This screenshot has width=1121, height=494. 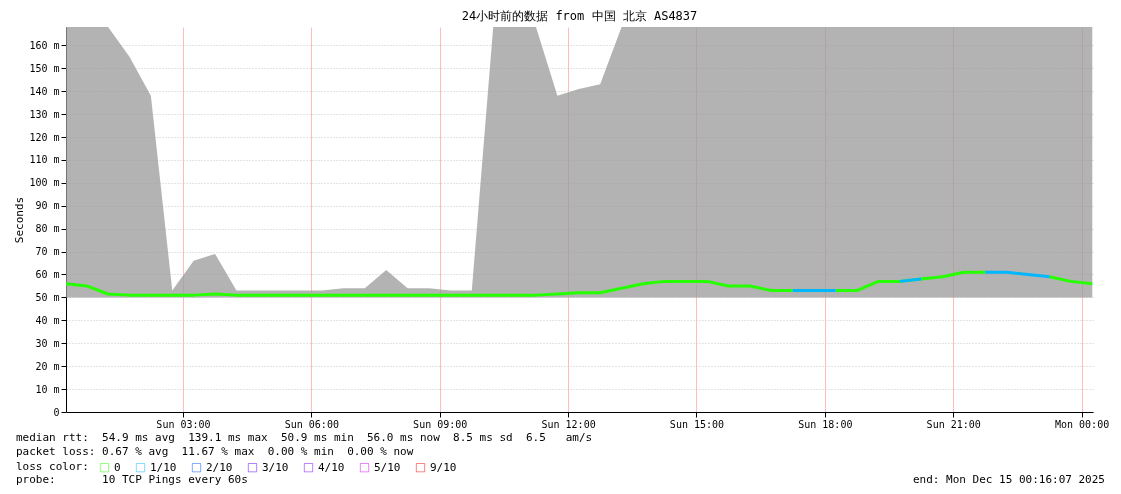 What do you see at coordinates (132, 479) in the screenshot?
I see `text: probe: 10 TCP Pings every 60s` at bounding box center [132, 479].